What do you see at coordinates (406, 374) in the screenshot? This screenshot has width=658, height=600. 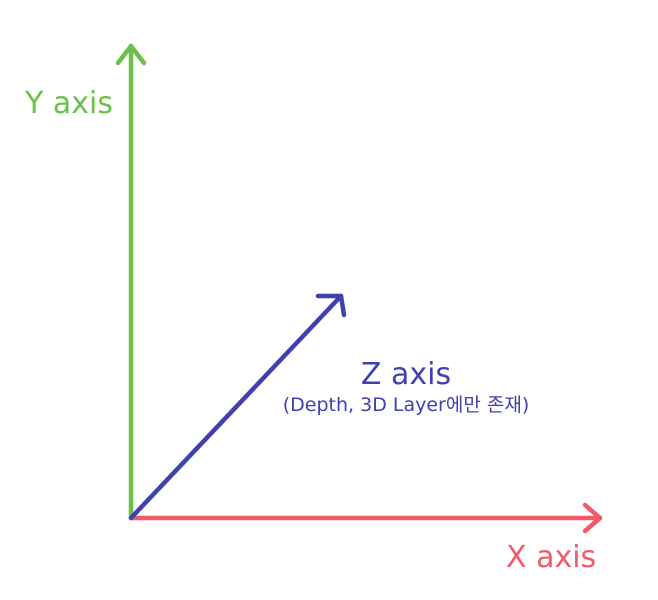 I see `z-axis-label: Z axis` at bounding box center [406, 374].